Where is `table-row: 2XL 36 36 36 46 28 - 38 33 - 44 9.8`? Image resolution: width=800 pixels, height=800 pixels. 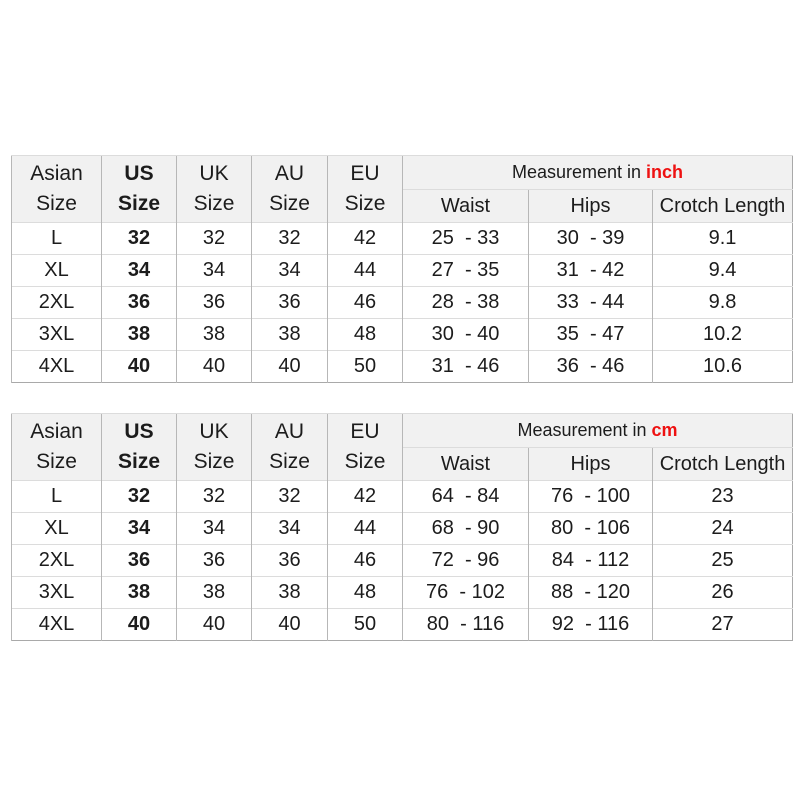 table-row: 2XL 36 36 36 46 28 - 38 33 - 44 9.8 is located at coordinates (402, 302).